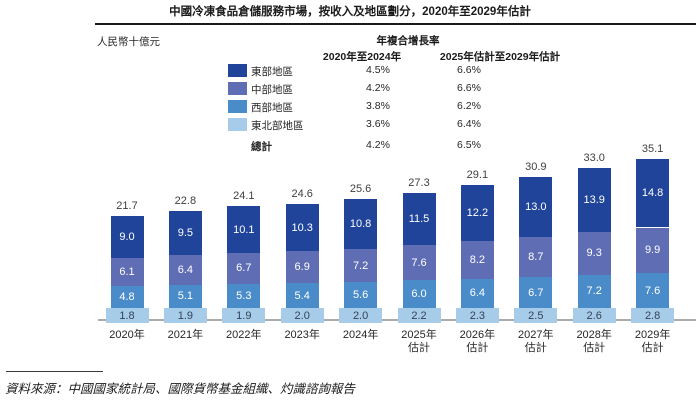 This screenshot has width=700, height=409. What do you see at coordinates (378, 88) in the screenshot?
I see `cagr-value-central-2020-2024: 4.2%` at bounding box center [378, 88].